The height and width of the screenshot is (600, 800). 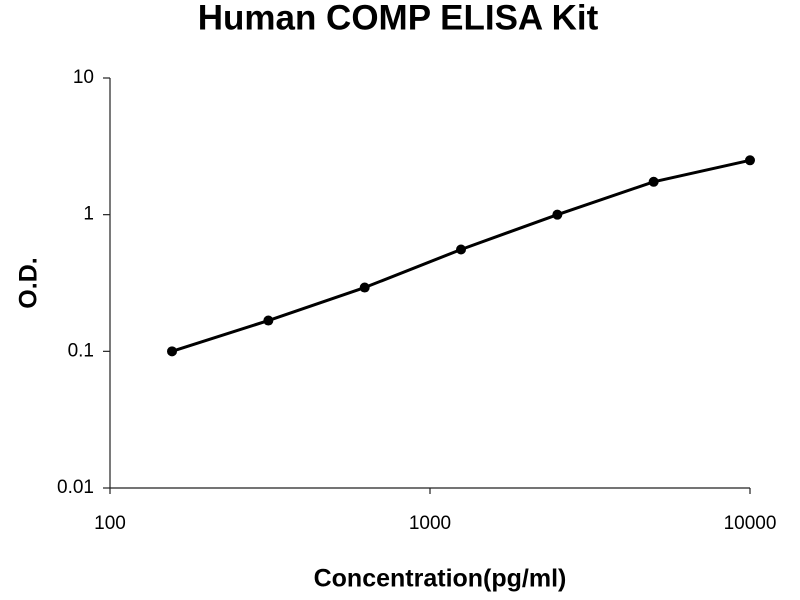 I want to click on y-tick-label: 0.01, so click(x=75, y=487).